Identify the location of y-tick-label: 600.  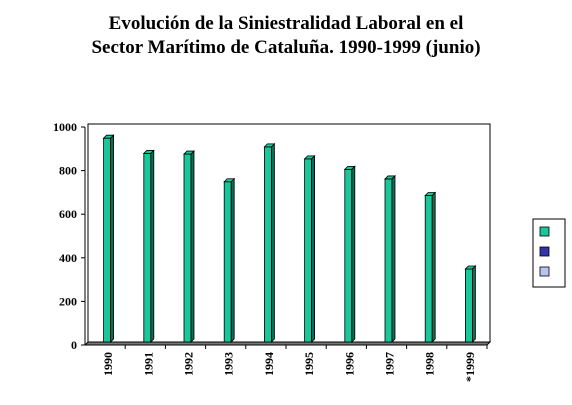
(68, 214).